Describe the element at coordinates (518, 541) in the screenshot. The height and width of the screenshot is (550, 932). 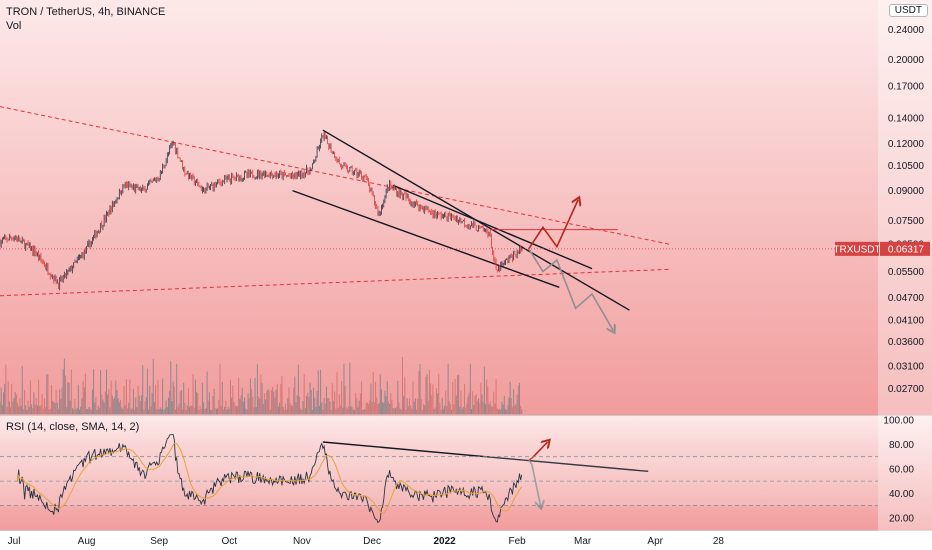
I see `time-tick-label: Feb` at that location.